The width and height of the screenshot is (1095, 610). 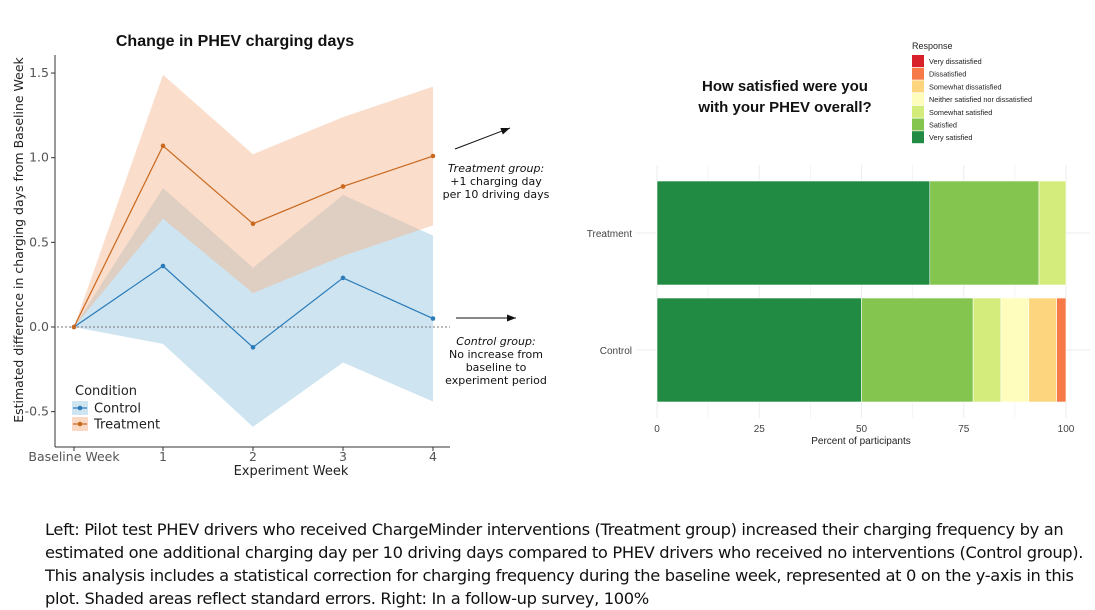 What do you see at coordinates (163, 456) in the screenshot?
I see `x-tick-label: 1` at bounding box center [163, 456].